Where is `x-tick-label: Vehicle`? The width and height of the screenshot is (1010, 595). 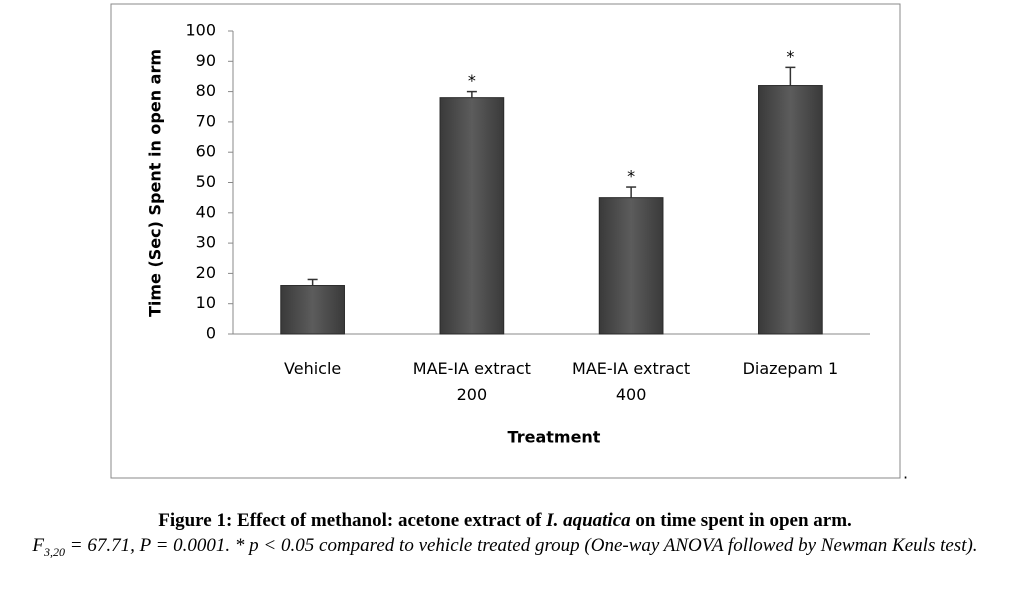
x-tick-label: Vehicle is located at coordinates (313, 368).